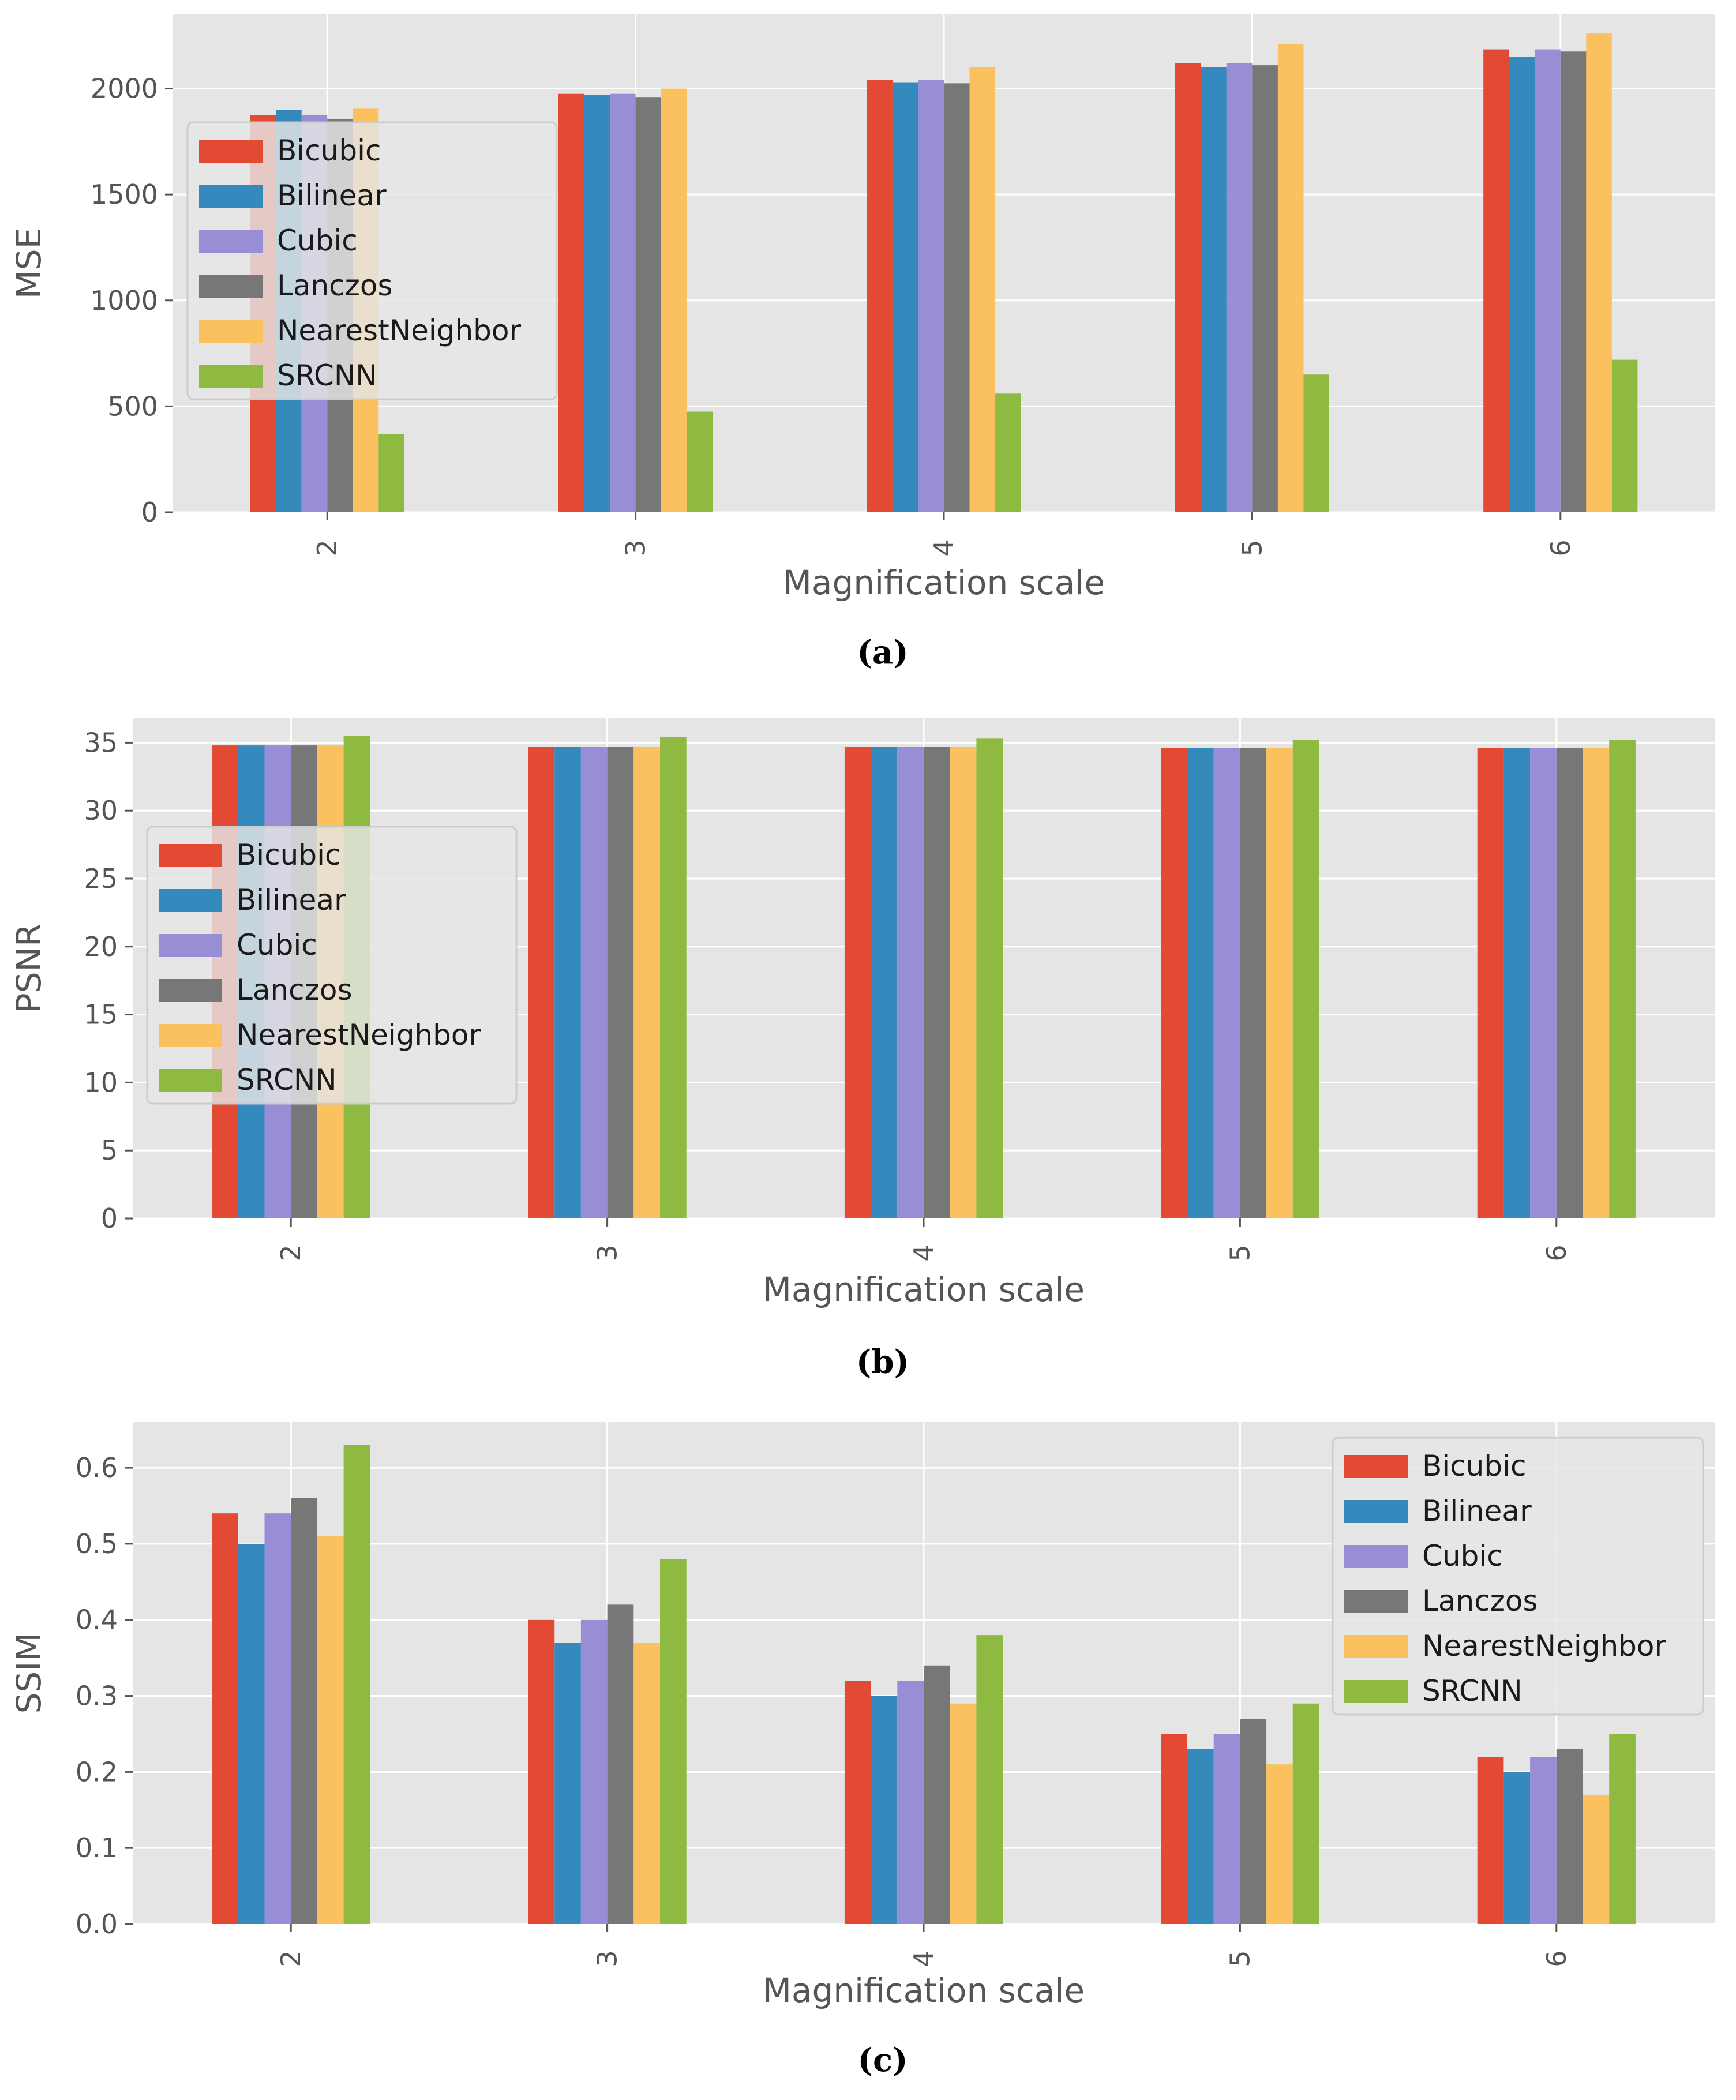  What do you see at coordinates (97, 1847) in the screenshot?
I see `y-tick-label: 0.1` at bounding box center [97, 1847].